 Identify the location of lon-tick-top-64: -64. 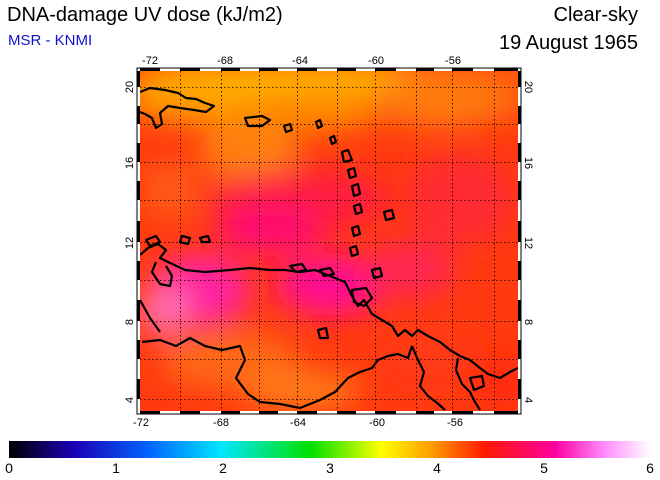
(300, 61).